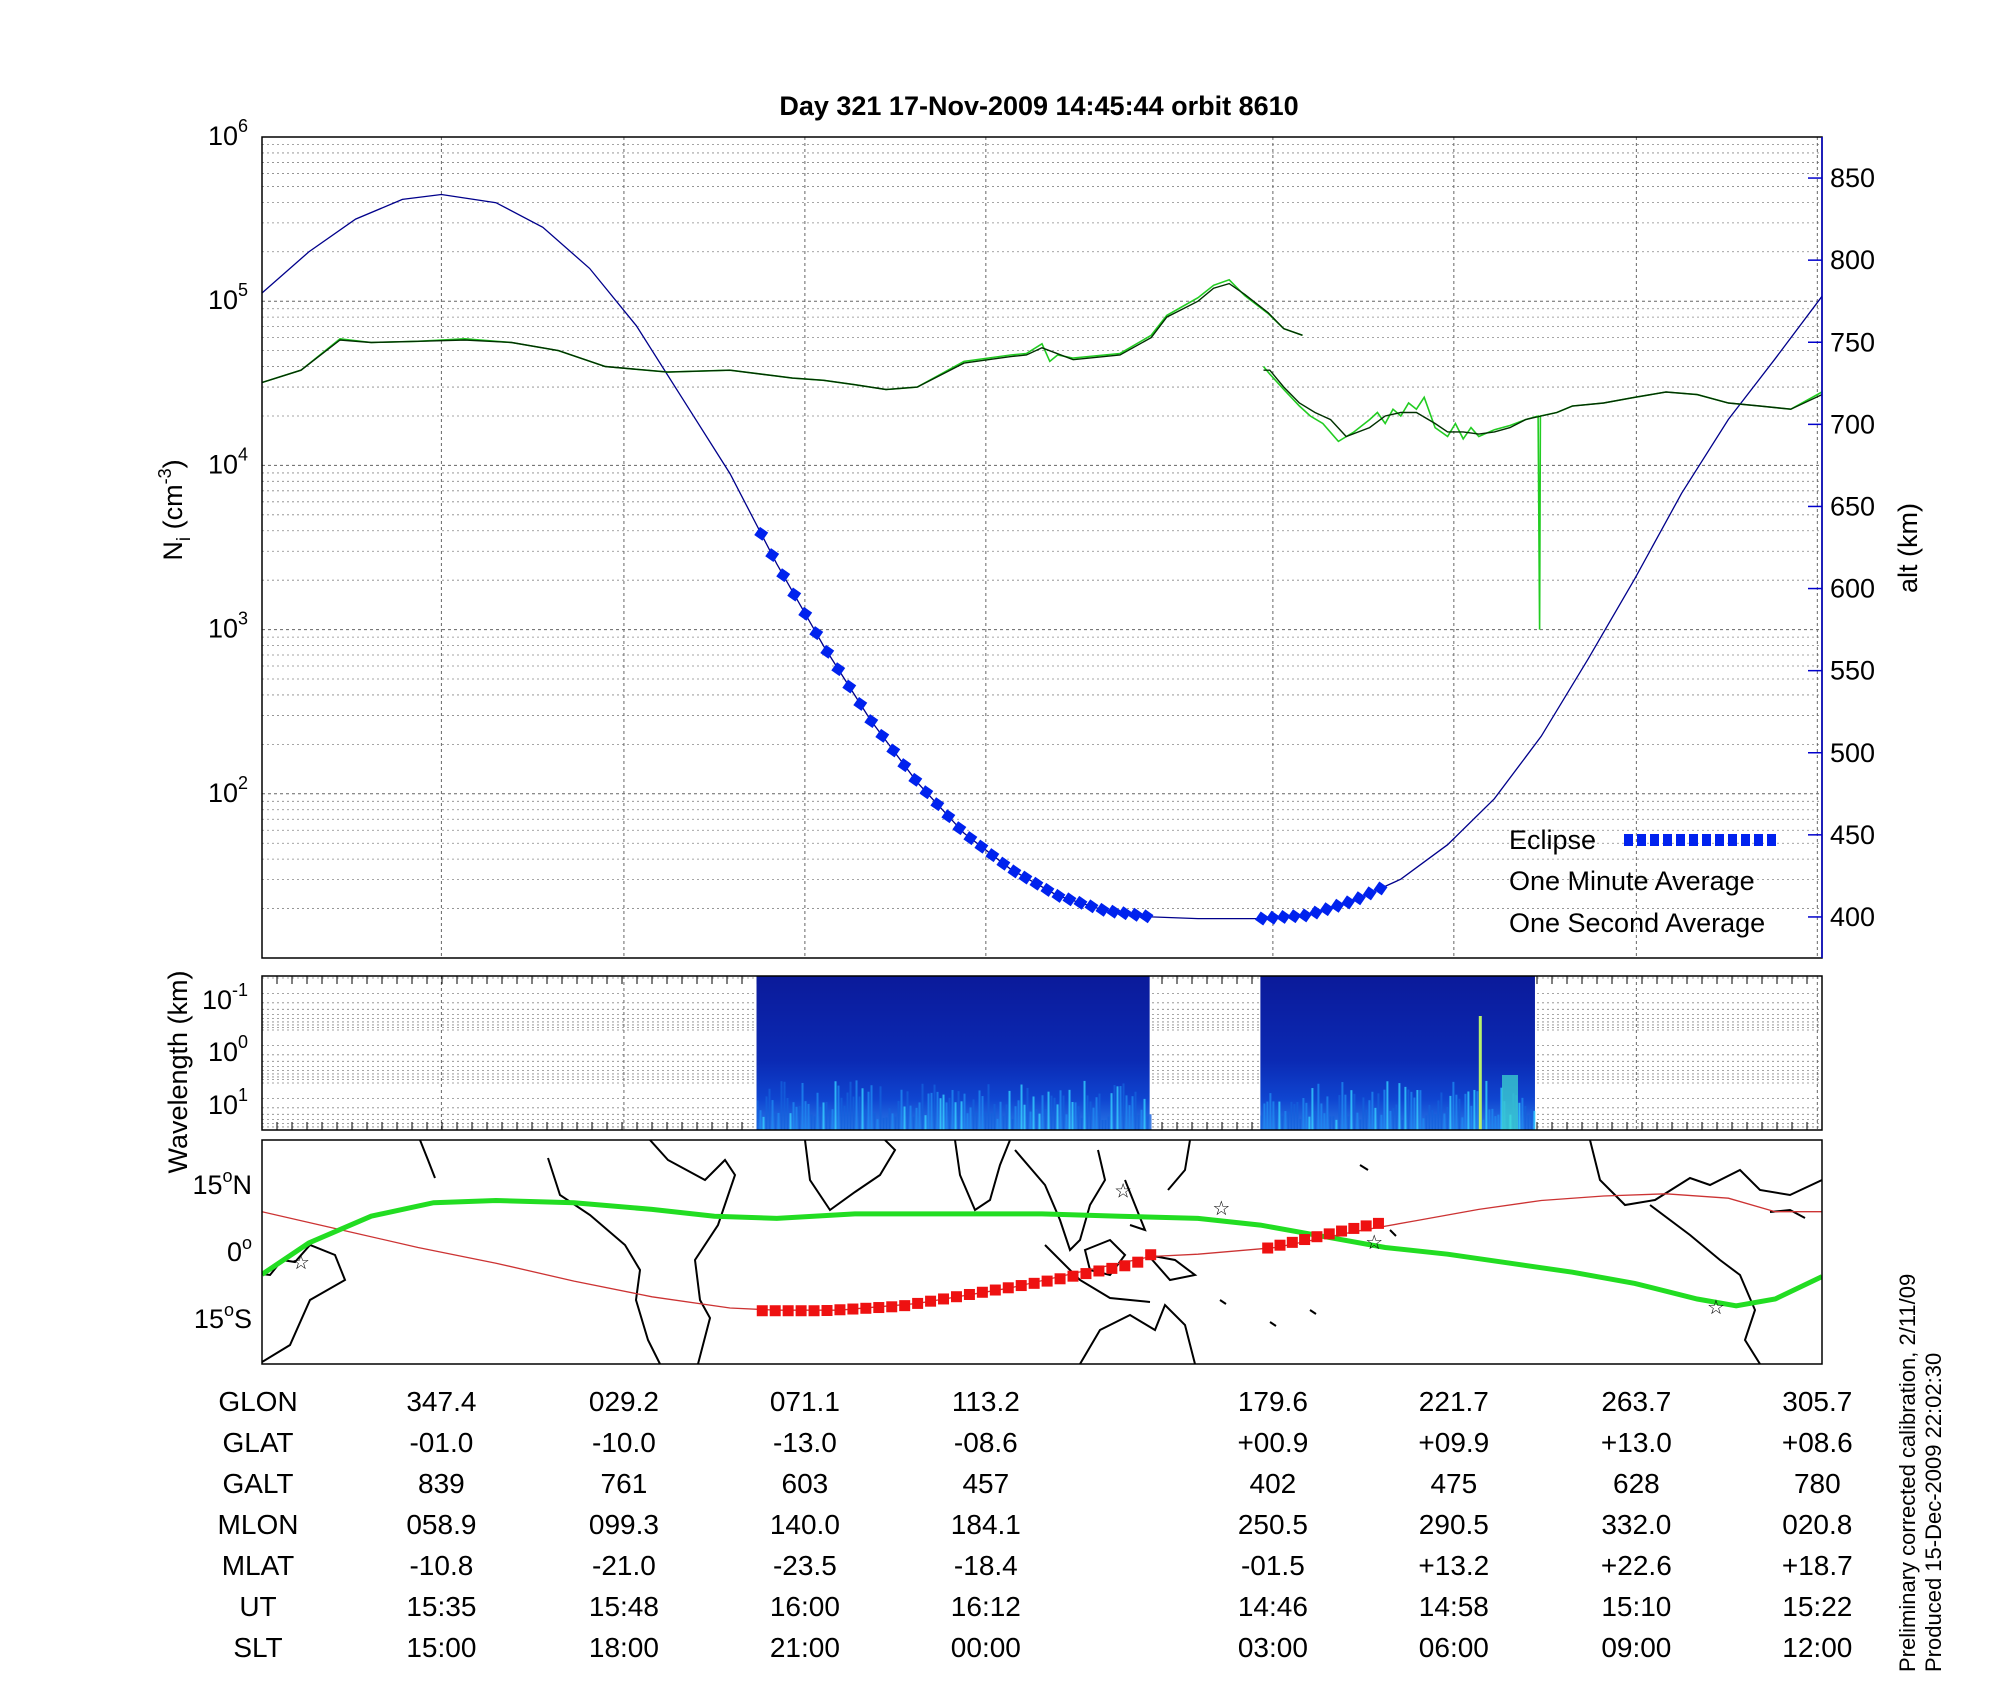 This screenshot has height=1700, width=2000. Describe the element at coordinates (782, 336) in the screenshot. I see `one-minute-segment` at that location.